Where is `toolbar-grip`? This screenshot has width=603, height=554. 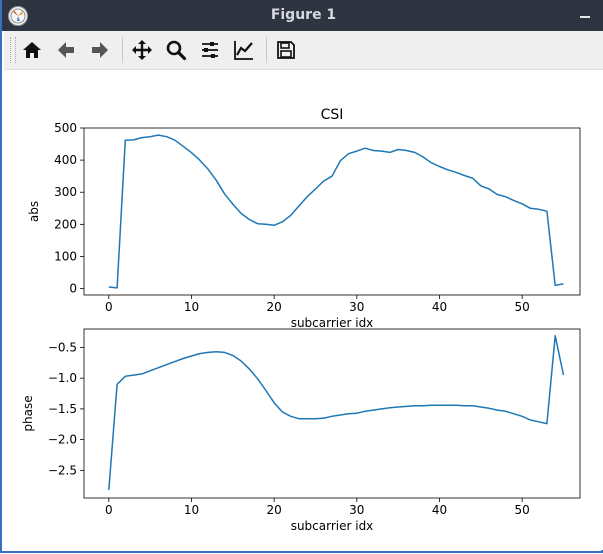
toolbar-grip is located at coordinates (13, 50).